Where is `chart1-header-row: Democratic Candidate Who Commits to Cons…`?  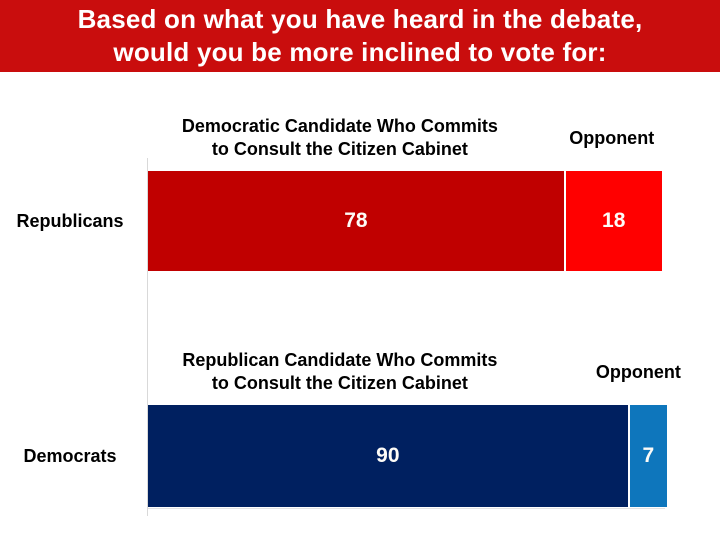
chart1-header-row: Democratic Candidate Who Commits to Cons… is located at coordinates (414, 138).